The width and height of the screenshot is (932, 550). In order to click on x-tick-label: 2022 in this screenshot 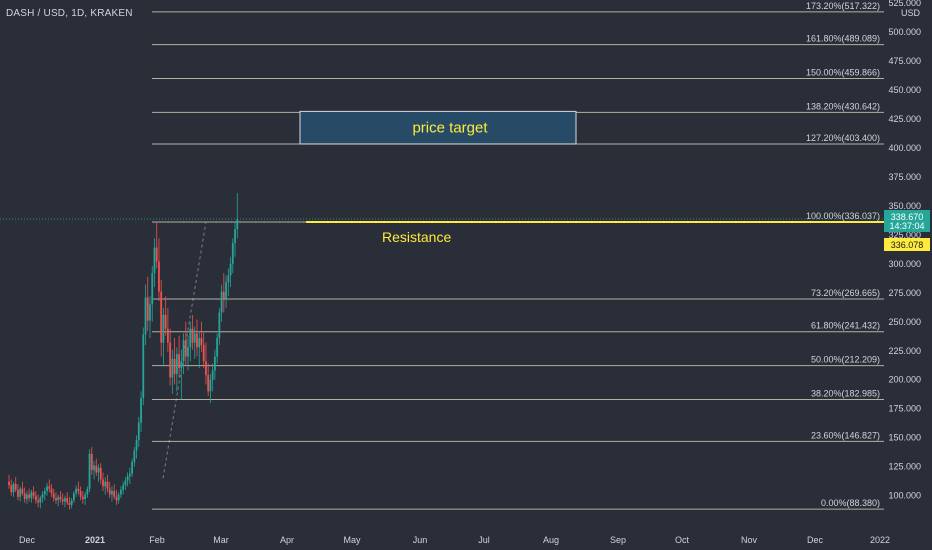, I will do `click(880, 540)`.